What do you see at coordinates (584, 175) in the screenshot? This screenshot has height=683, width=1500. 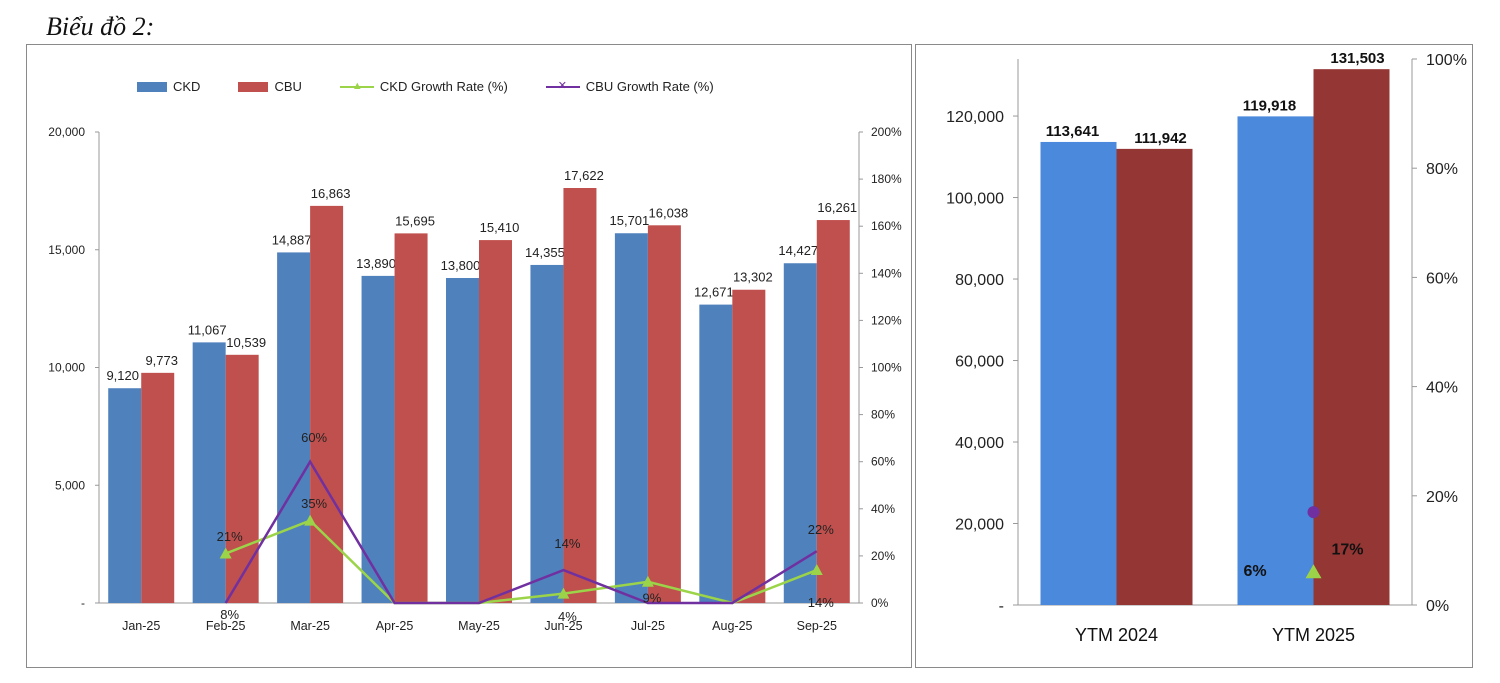 I see `bar-label: 17,622` at bounding box center [584, 175].